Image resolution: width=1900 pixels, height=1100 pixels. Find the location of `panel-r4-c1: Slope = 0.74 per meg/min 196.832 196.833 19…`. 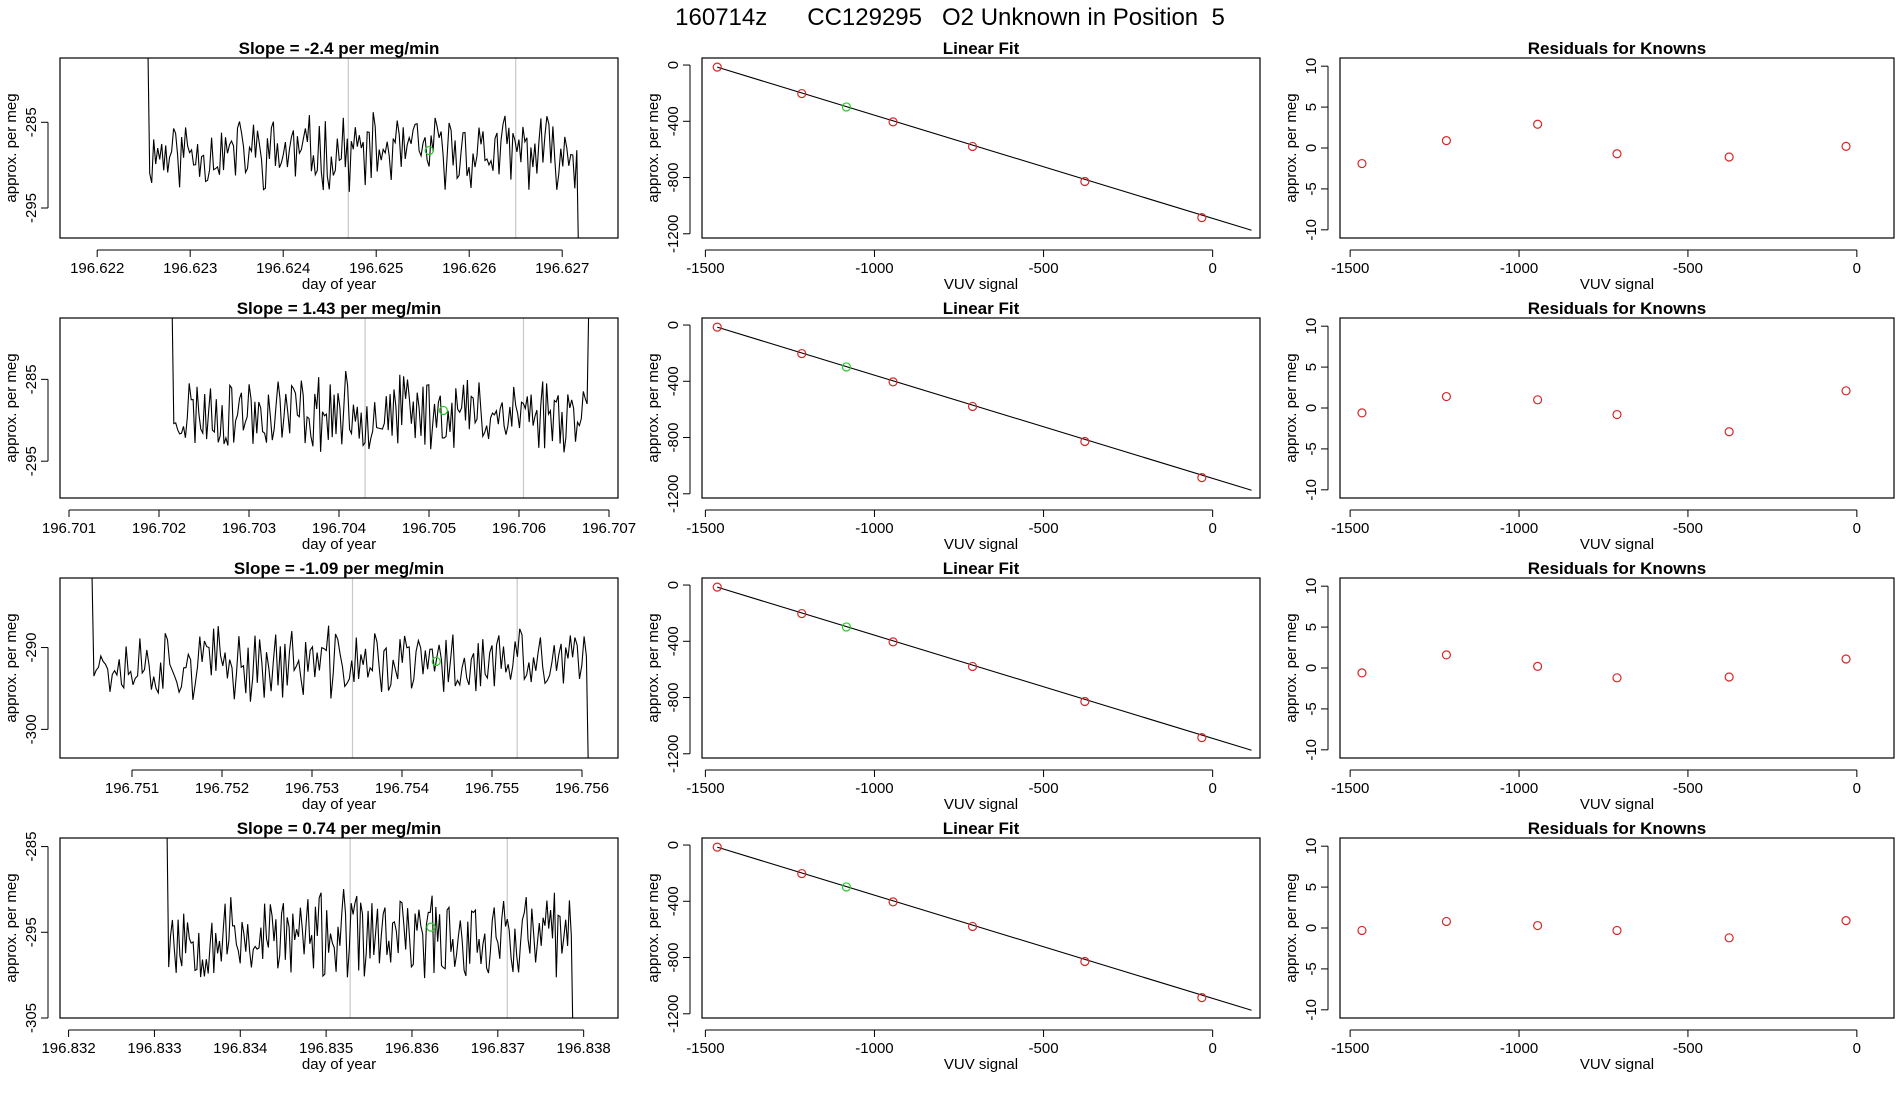

panel-r4-c1: Slope = 0.74 per meg/min 196.832 196.833 19… is located at coordinates (311, 946).